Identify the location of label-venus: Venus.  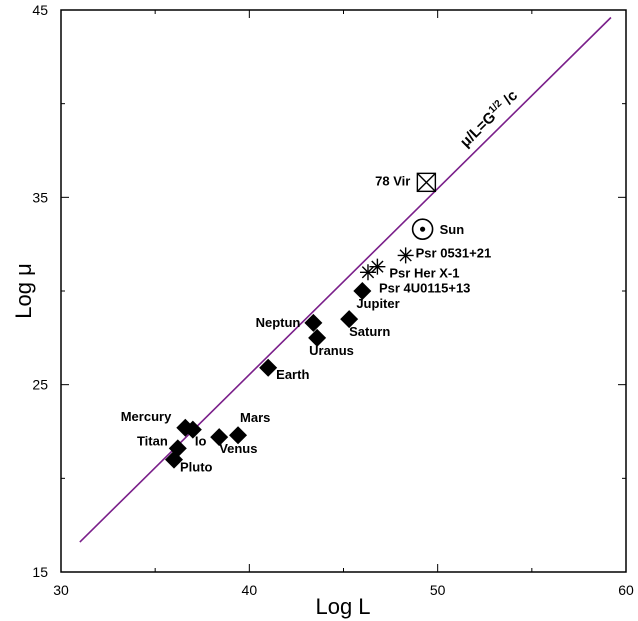
(238, 448).